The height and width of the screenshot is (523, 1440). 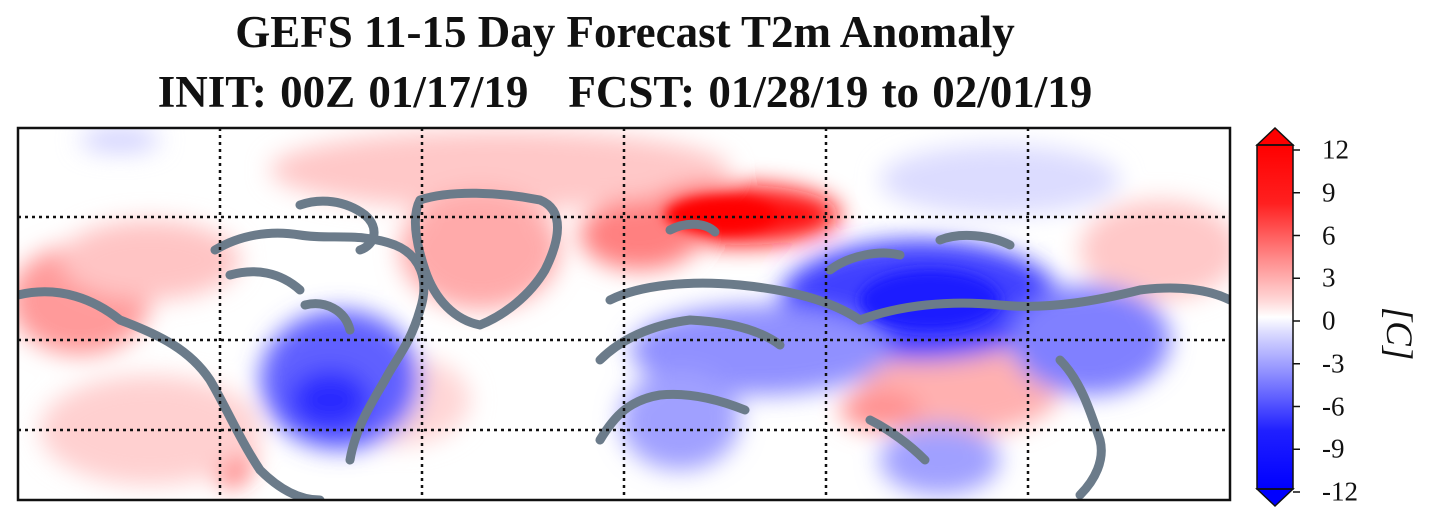 What do you see at coordinates (1335, 149) in the screenshot?
I see `colorbar-tick-label: 12` at bounding box center [1335, 149].